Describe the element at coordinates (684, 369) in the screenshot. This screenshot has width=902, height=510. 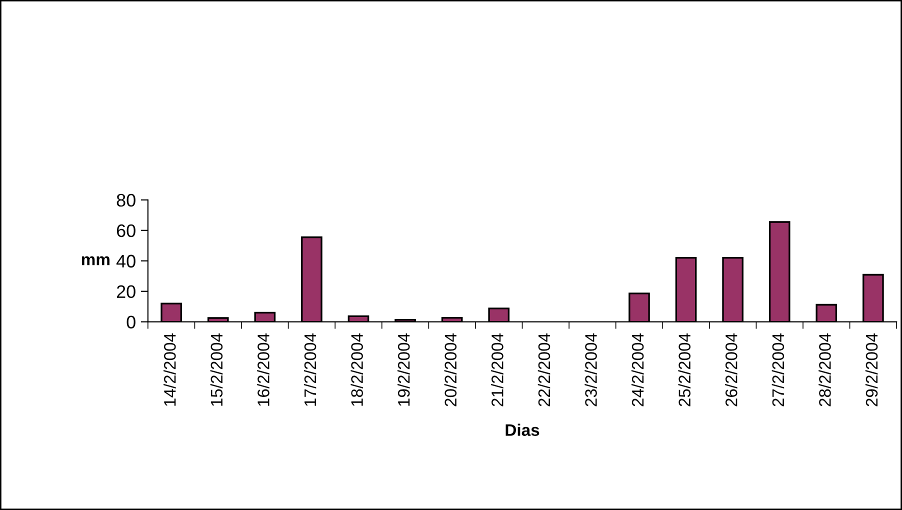
I see `x-tick-label: 25/2/2004` at that location.